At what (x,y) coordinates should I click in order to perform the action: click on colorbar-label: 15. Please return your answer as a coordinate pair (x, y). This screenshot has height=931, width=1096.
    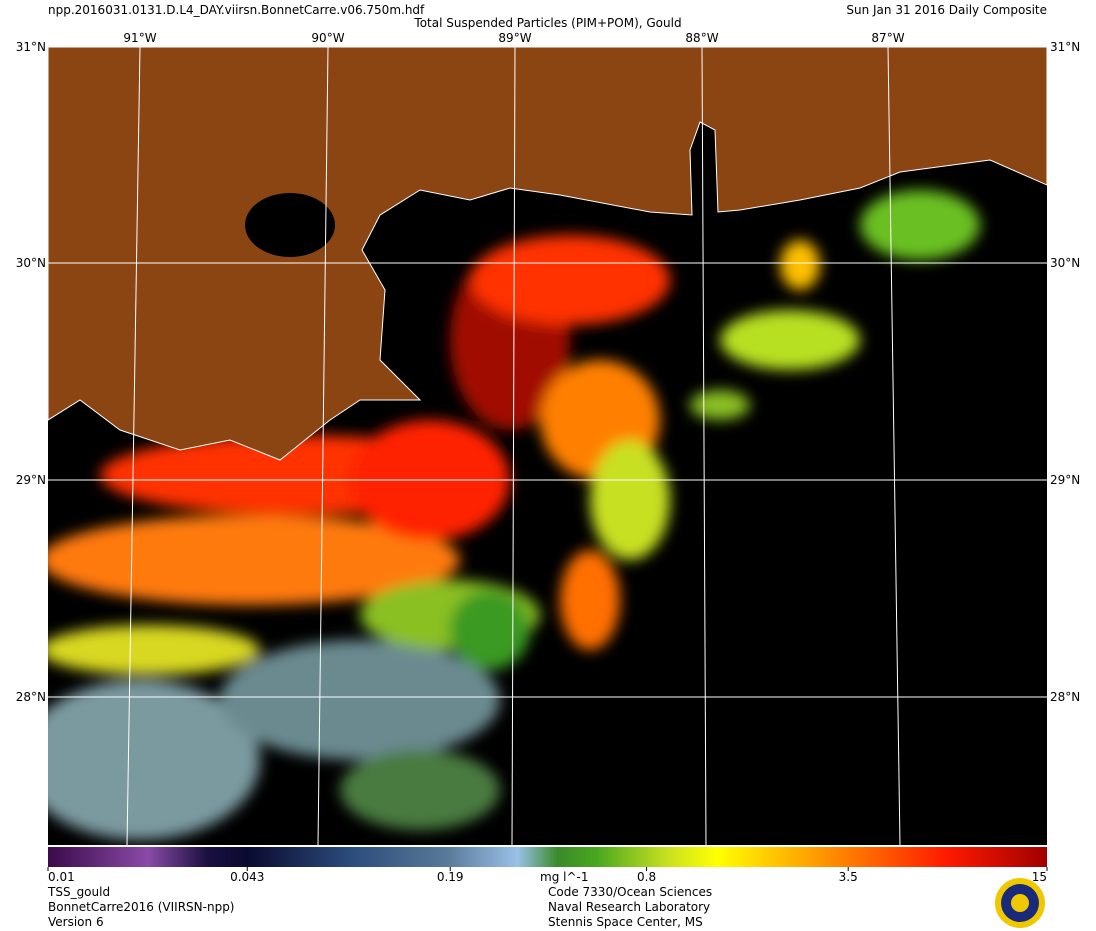
    Looking at the image, I should click on (1039, 877).